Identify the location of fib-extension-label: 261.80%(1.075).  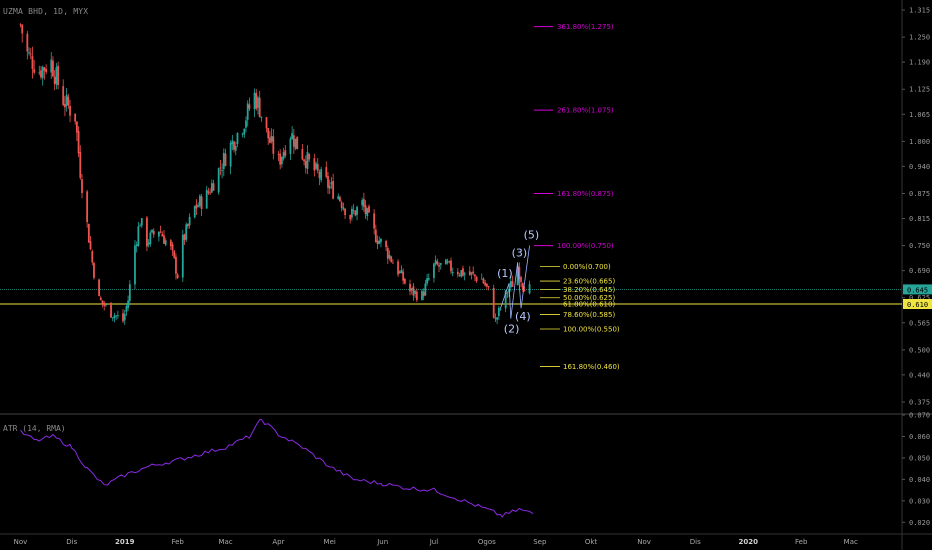
(585, 111).